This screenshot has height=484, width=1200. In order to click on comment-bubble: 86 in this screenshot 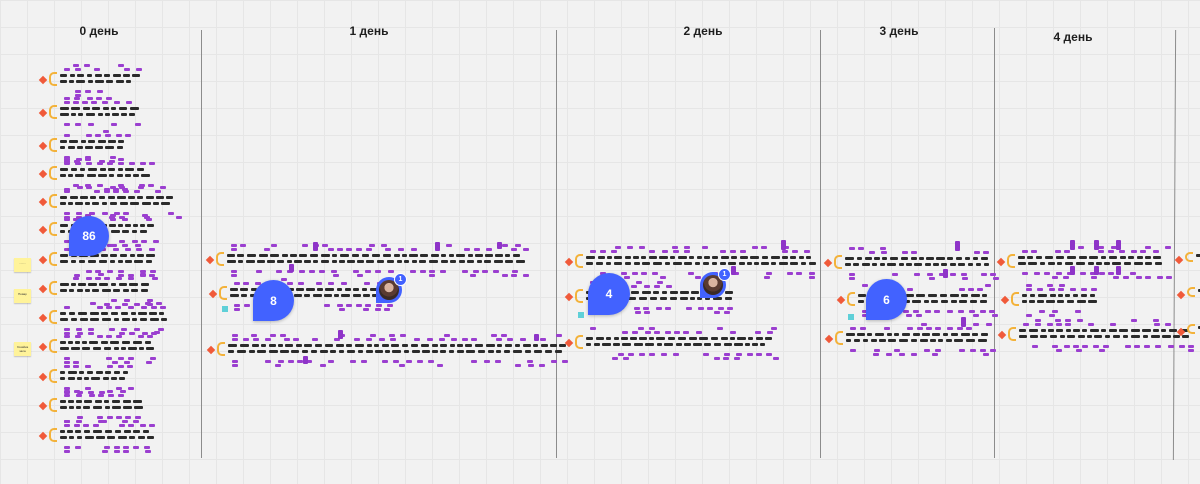, I will do `click(89, 236)`.